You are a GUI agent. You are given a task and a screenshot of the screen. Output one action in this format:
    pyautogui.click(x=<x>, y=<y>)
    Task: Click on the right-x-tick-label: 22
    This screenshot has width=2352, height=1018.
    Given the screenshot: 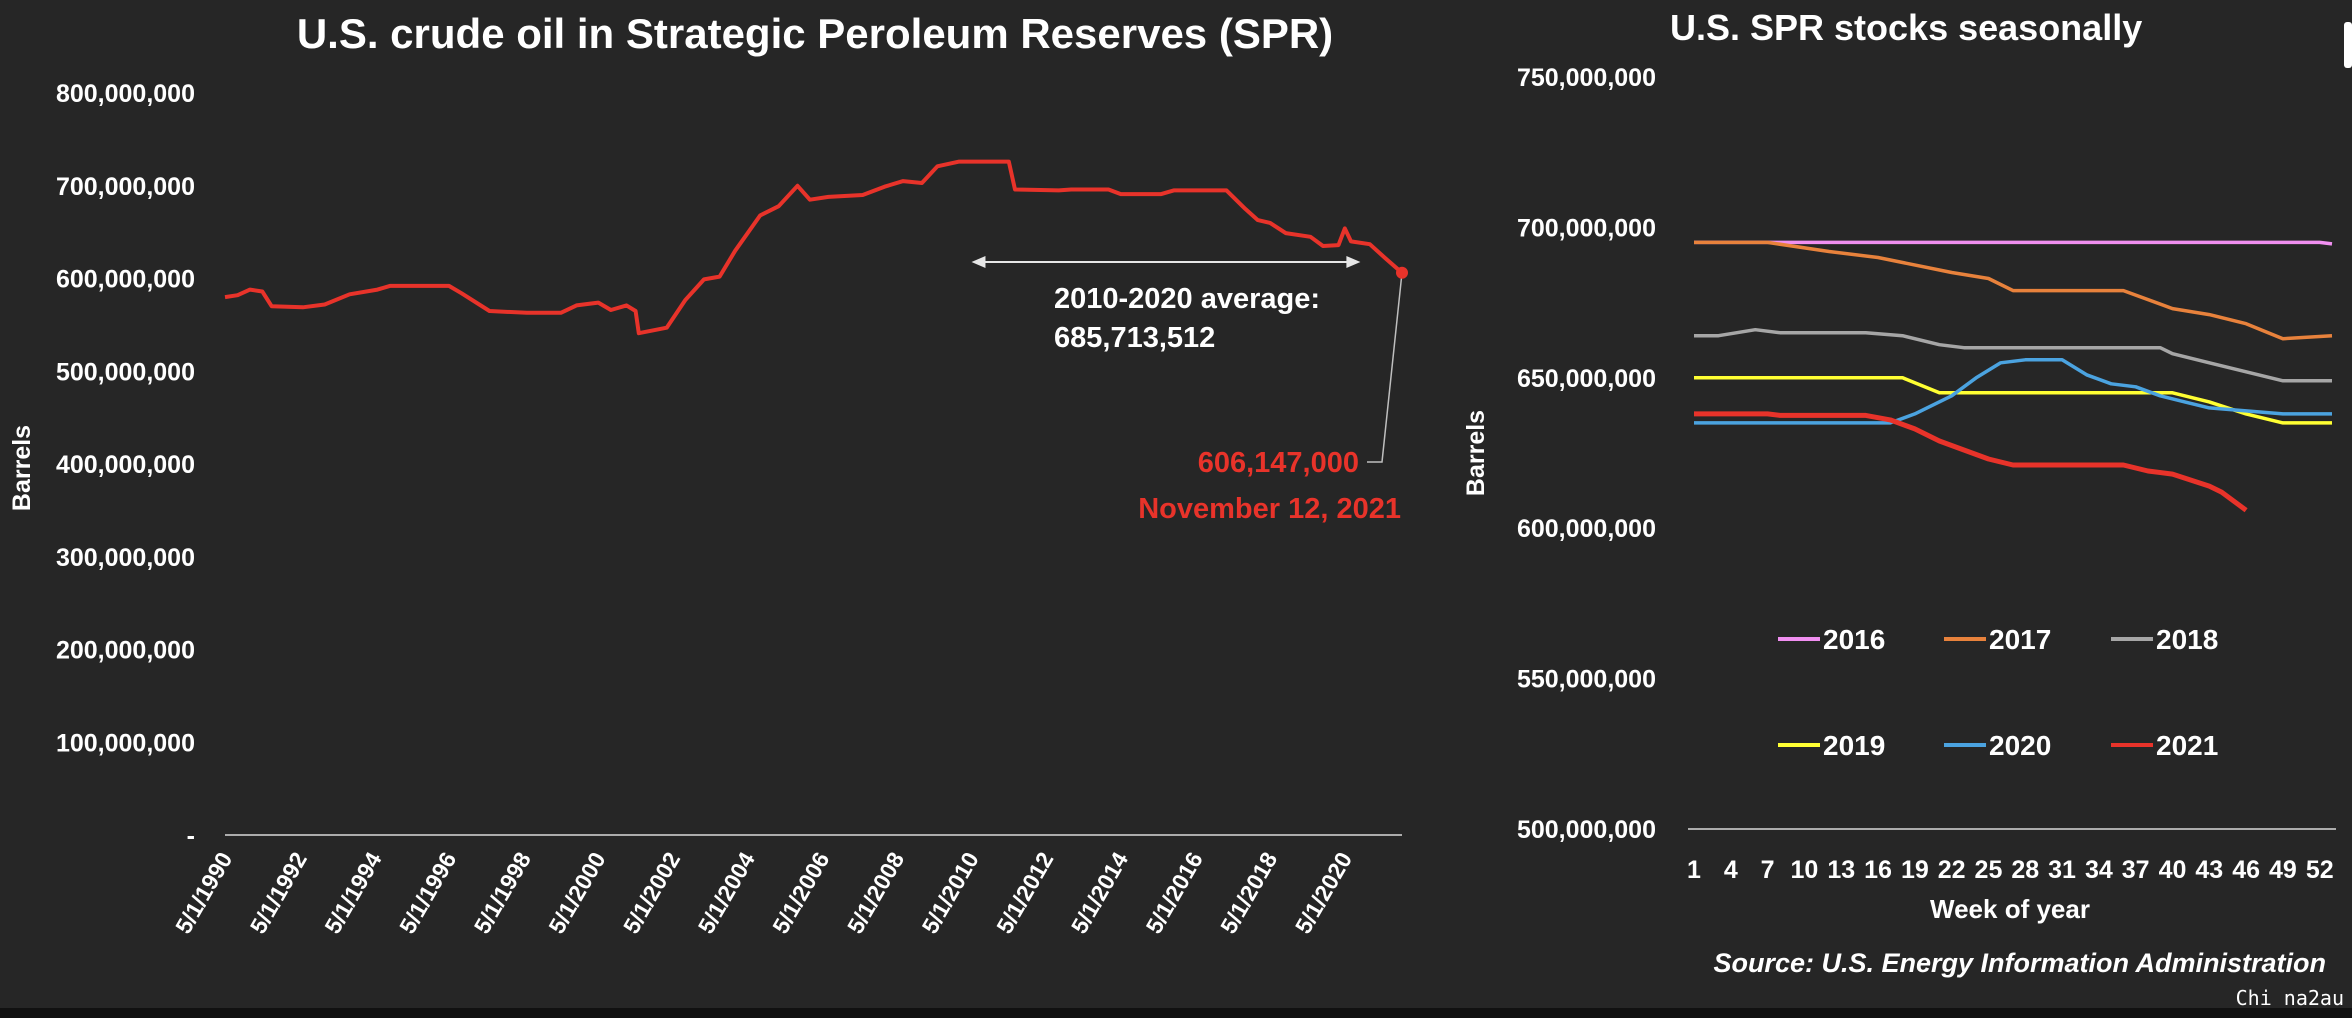 What is the action you would take?
    pyautogui.click(x=1952, y=870)
    